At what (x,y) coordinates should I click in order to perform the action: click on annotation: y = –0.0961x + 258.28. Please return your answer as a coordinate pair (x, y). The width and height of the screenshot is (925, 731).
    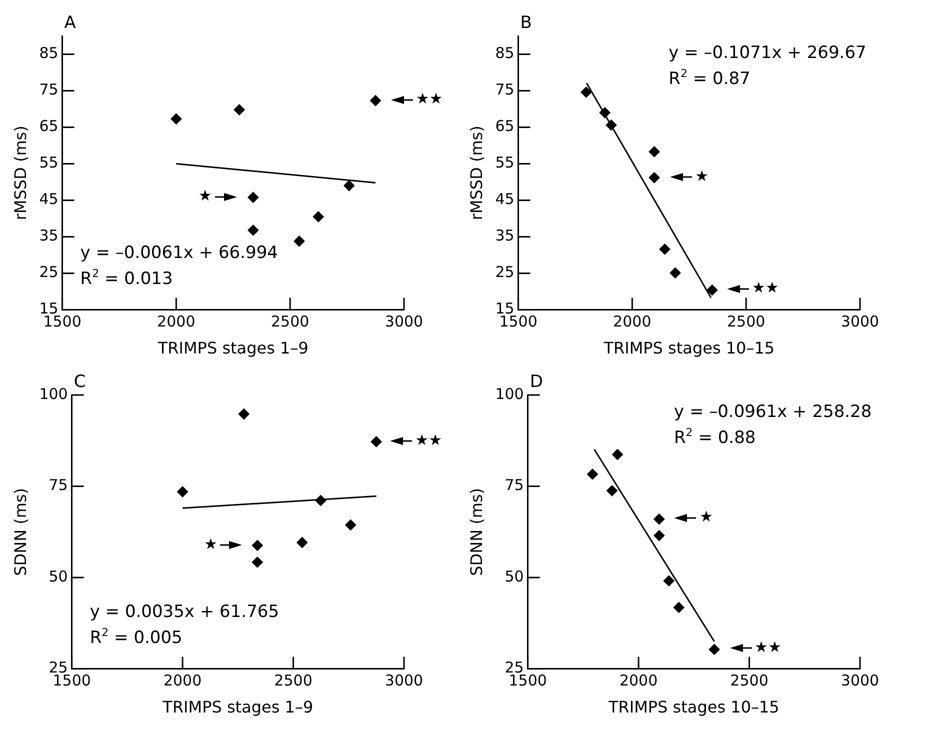
    Looking at the image, I should click on (773, 412).